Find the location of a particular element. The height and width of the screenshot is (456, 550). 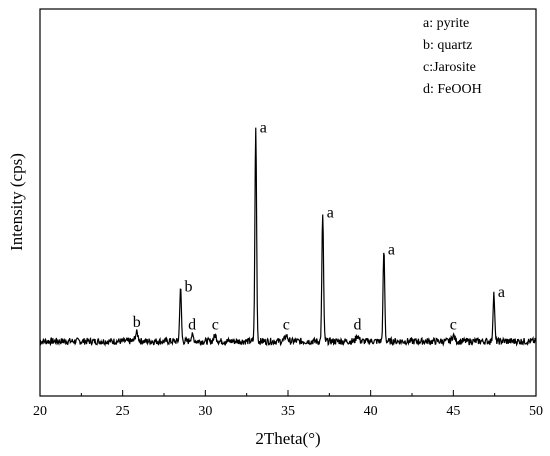

legend-entry: a: pyrite is located at coordinates (446, 23).